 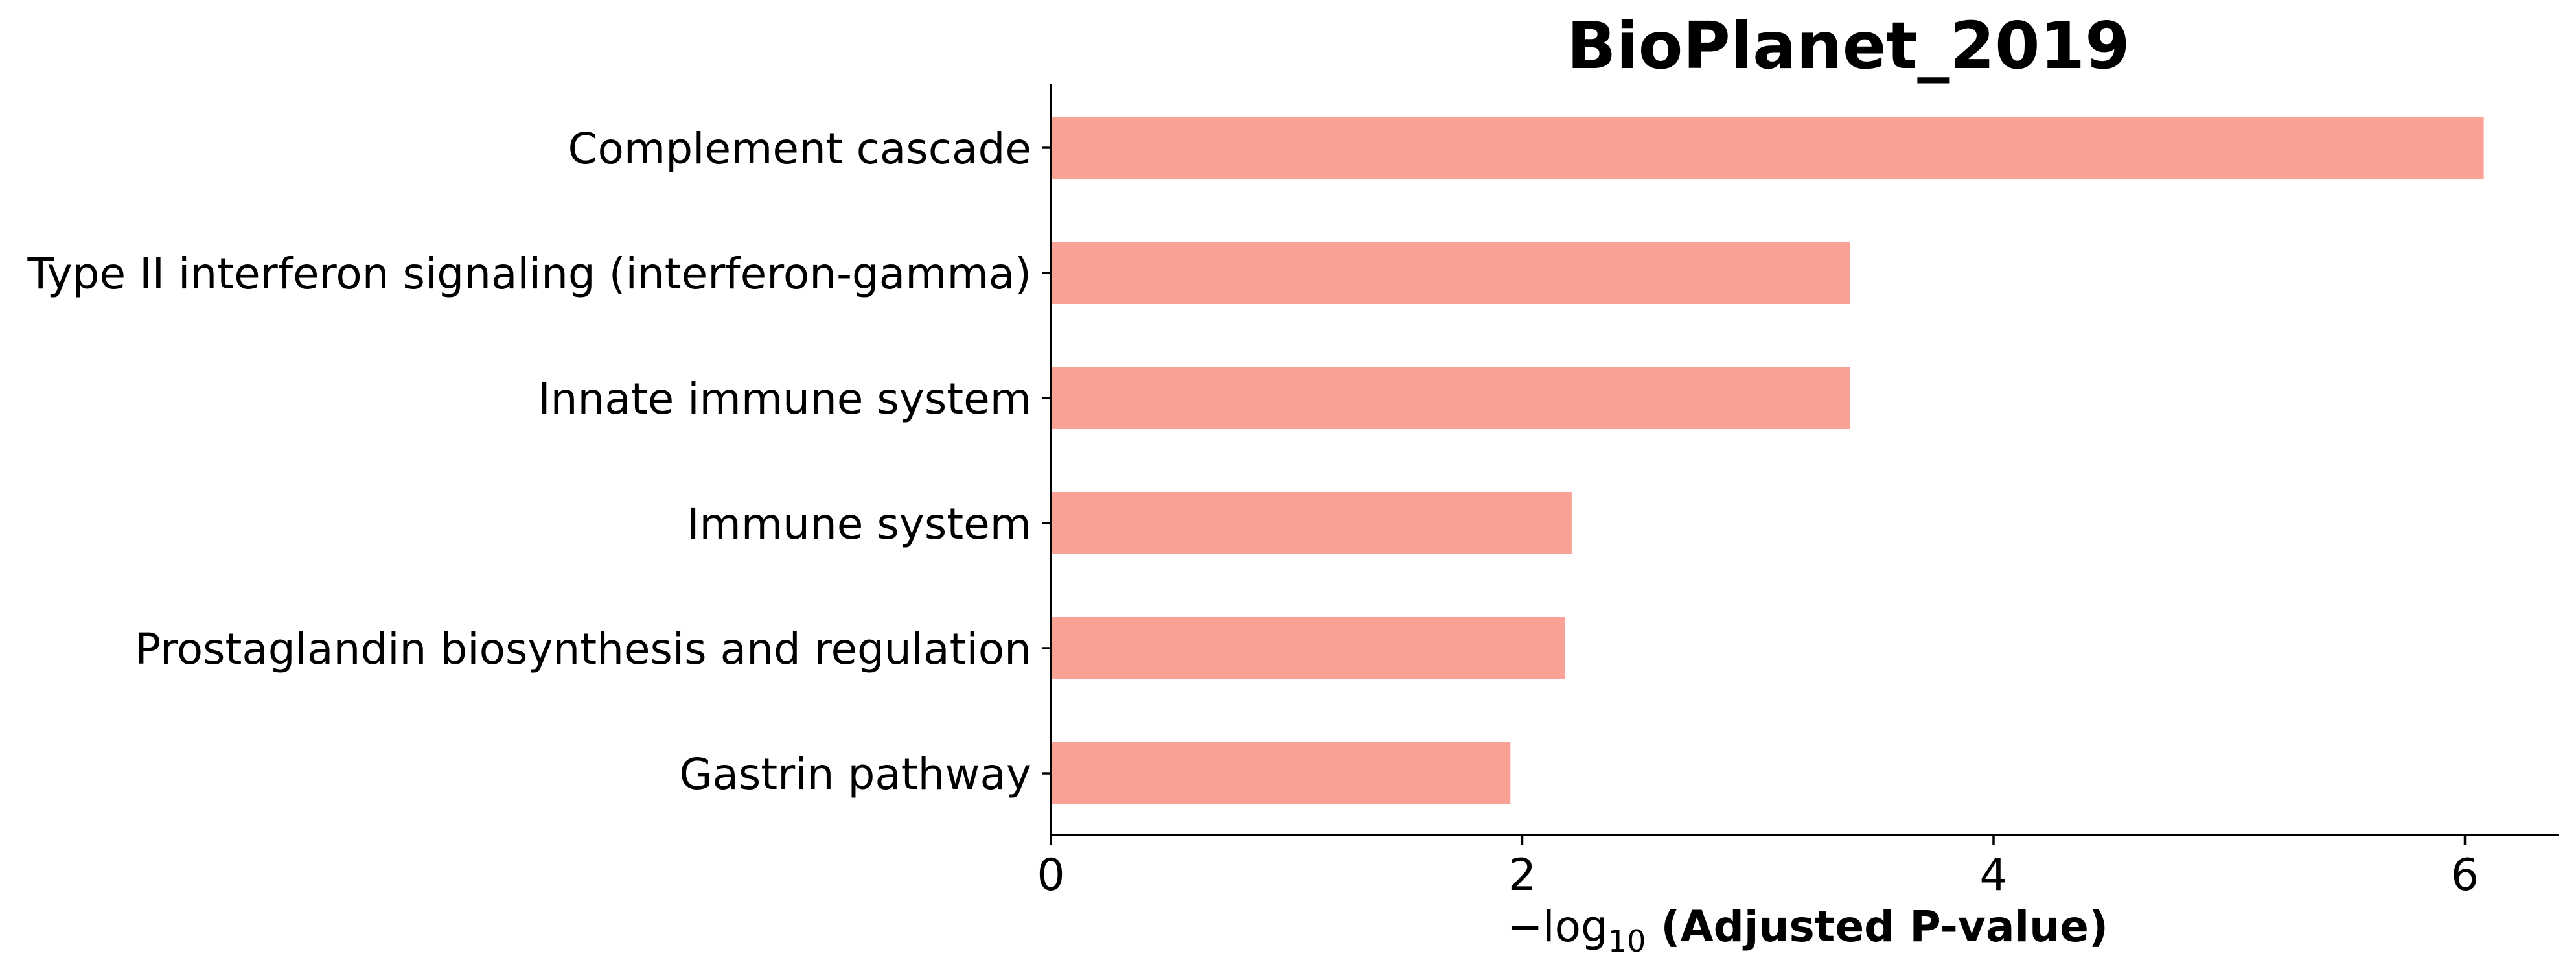 What do you see at coordinates (1558, 927) in the screenshot?
I see `x-label-prefix: −log` at bounding box center [1558, 927].